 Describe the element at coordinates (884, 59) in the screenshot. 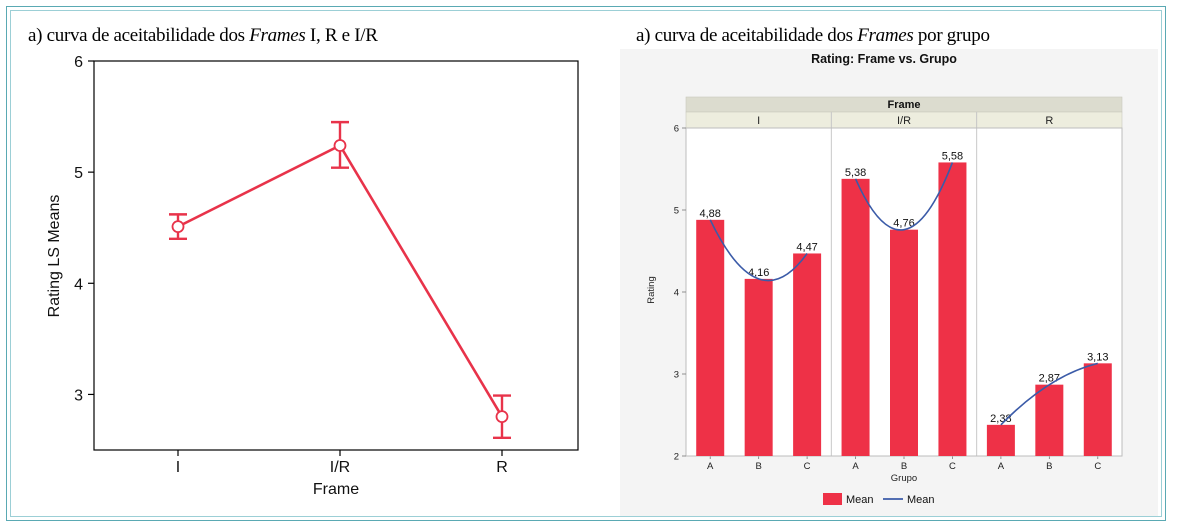

I see `right-chart-title: Rating: Frame vs. Grupo` at that location.